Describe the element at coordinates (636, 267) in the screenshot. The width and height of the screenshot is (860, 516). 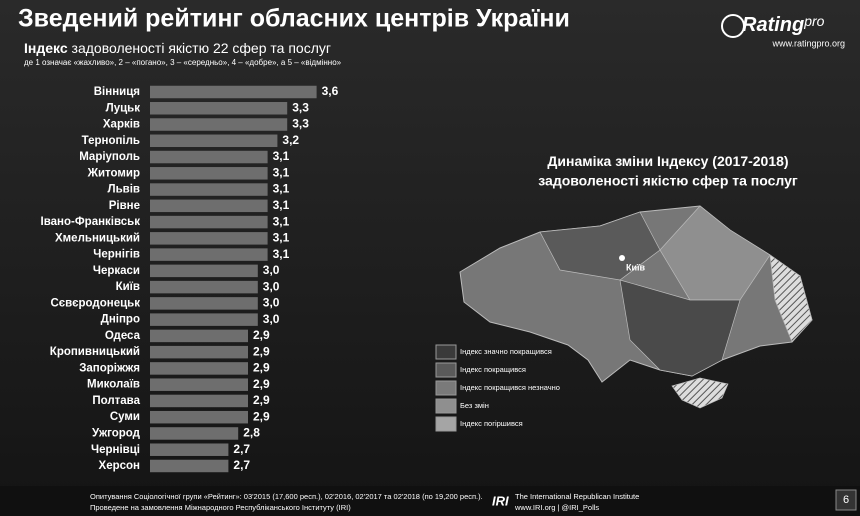
I see `capital-label: Київ` at that location.